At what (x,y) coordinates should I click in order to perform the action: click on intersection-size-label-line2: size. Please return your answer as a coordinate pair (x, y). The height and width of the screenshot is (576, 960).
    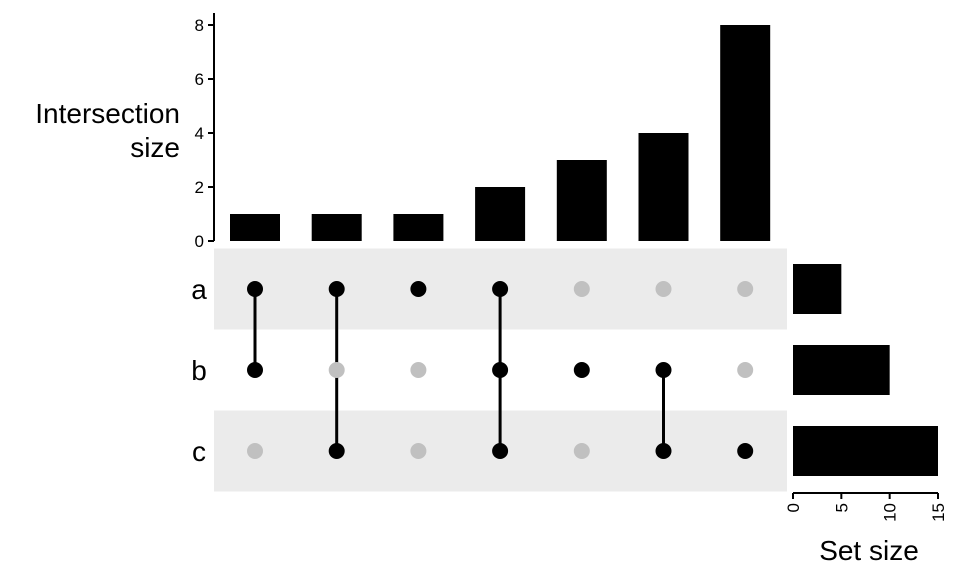
    Looking at the image, I should click on (155, 147).